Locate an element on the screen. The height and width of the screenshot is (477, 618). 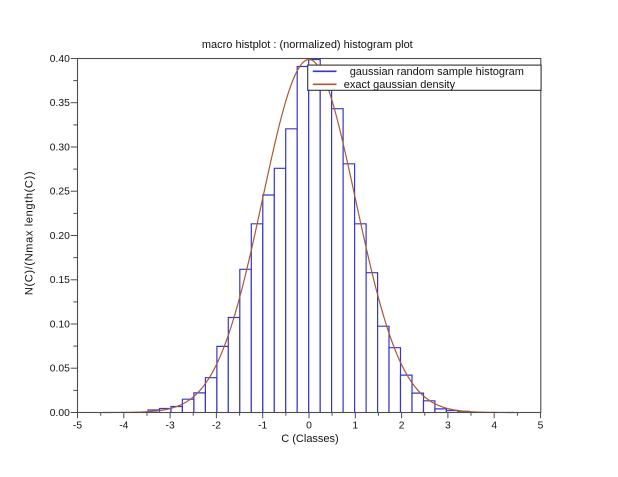
svg-text: 0.10 is located at coordinates (60, 324).